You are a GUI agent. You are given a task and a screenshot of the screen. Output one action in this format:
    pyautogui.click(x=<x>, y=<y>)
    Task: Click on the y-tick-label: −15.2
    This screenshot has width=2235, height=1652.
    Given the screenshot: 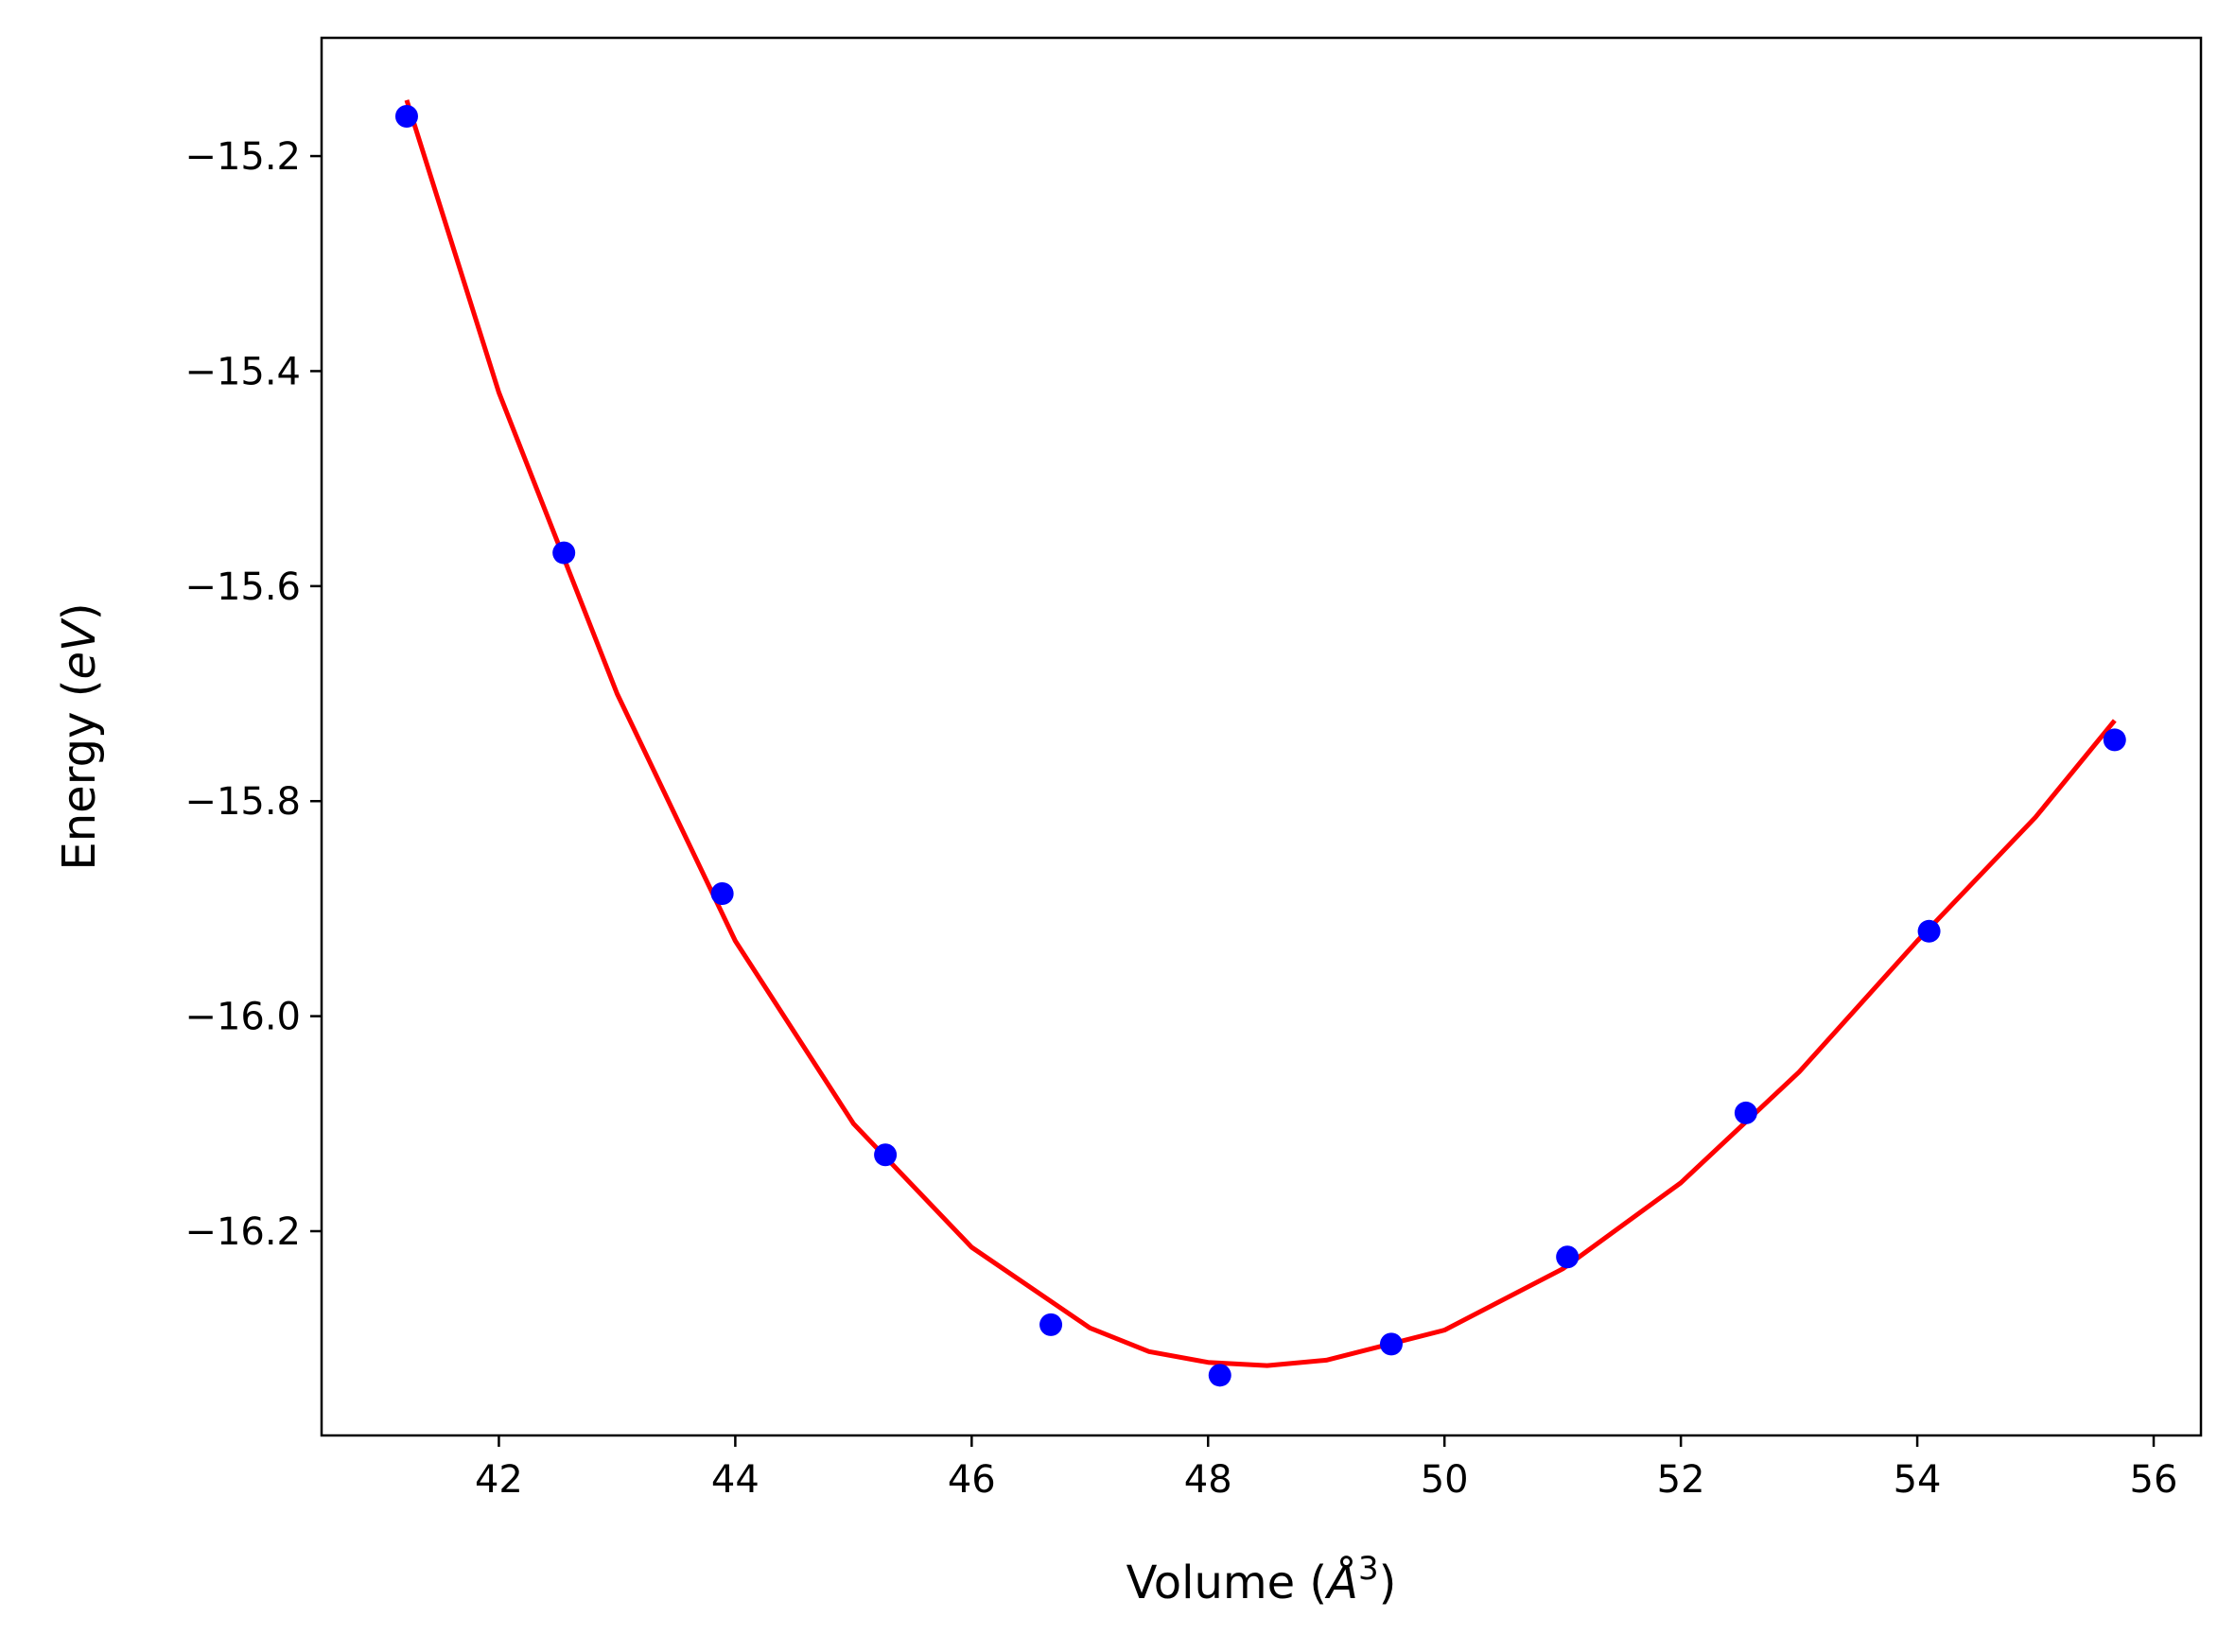 What is the action you would take?
    pyautogui.click(x=242, y=157)
    